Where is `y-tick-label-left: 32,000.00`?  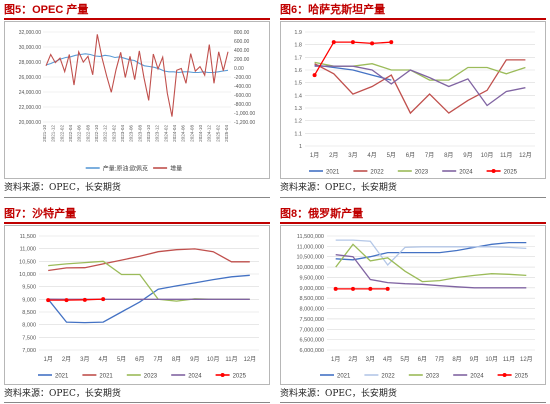
y-tick-label-left: 32,000.00 is located at coordinates (30, 33).